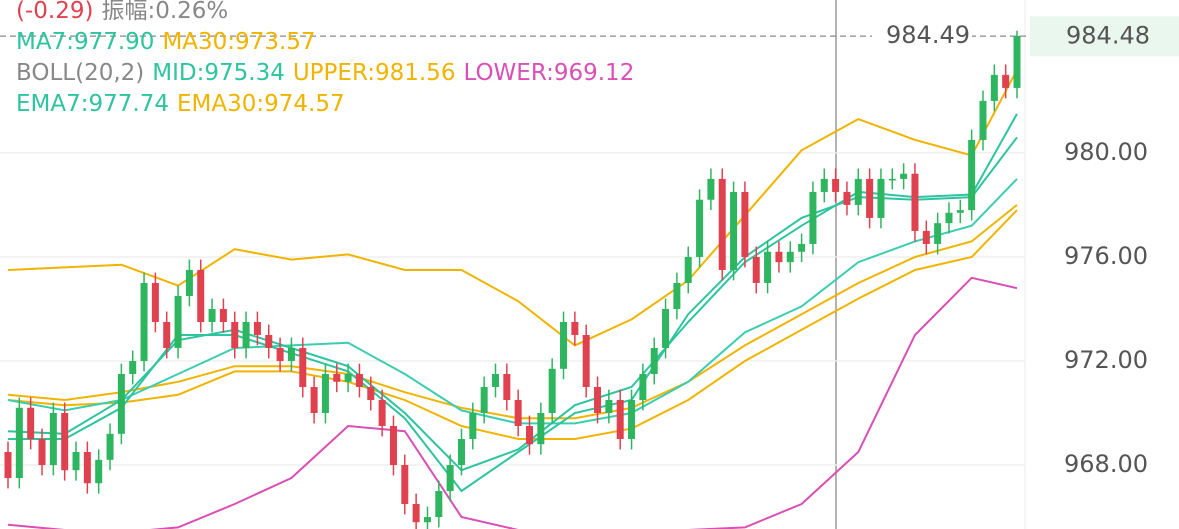  Describe the element at coordinates (1104, 36) in the screenshot. I see `last-price-bg` at that location.